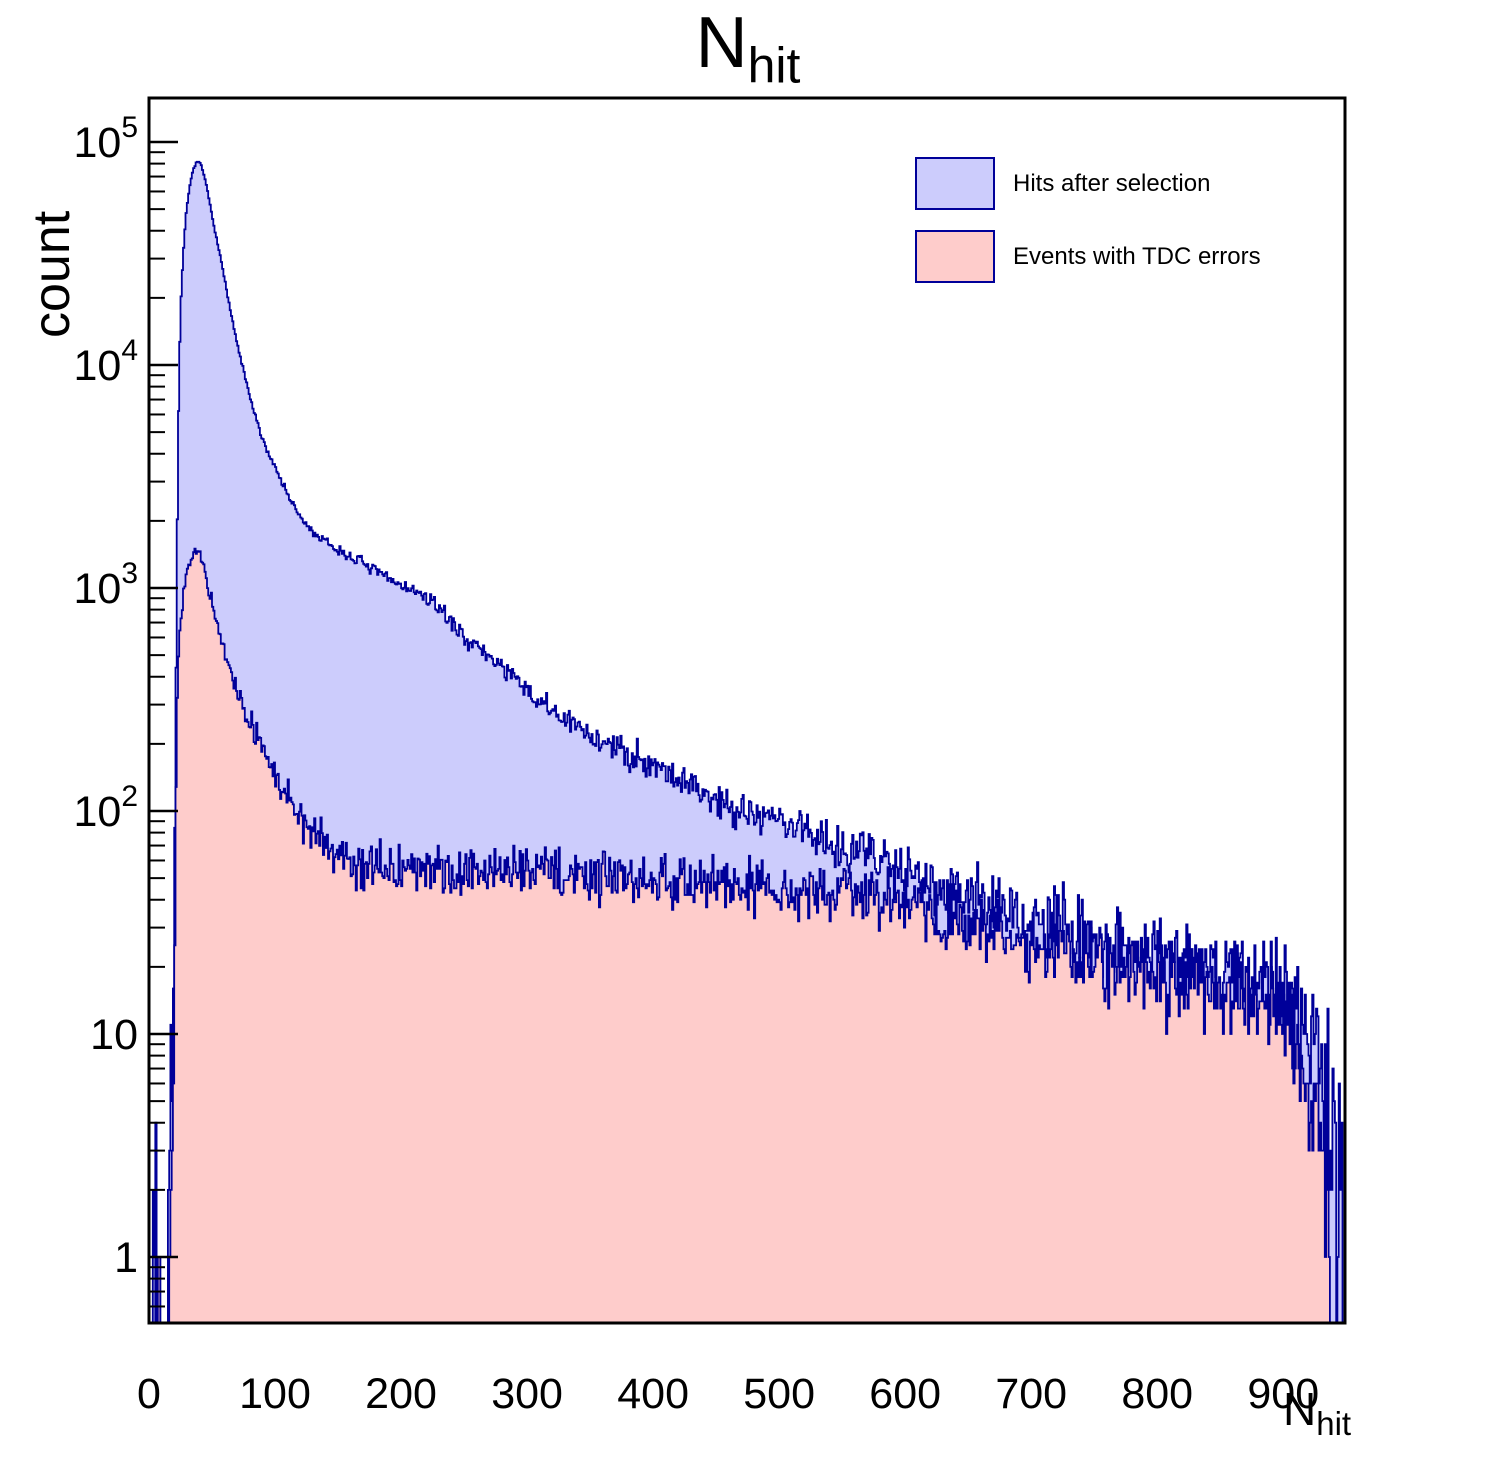 This screenshot has width=1496, height=1472. Describe the element at coordinates (1334, 1424) in the screenshot. I see `x-axis-title-sub: hit` at that location.